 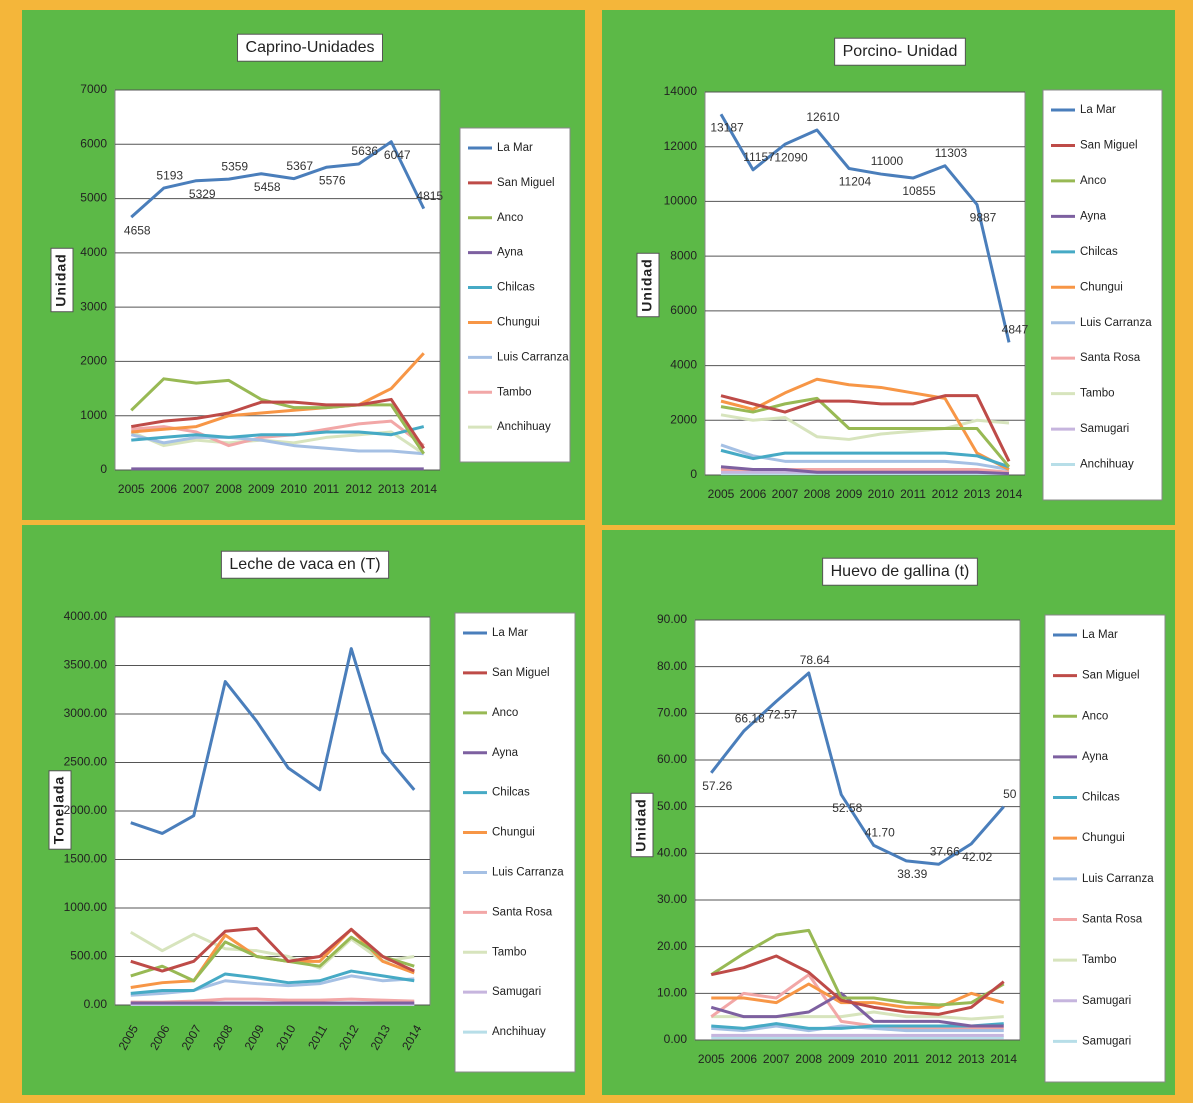 What do you see at coordinates (919, 191) in the screenshot?
I see `data-label: 10855` at bounding box center [919, 191].